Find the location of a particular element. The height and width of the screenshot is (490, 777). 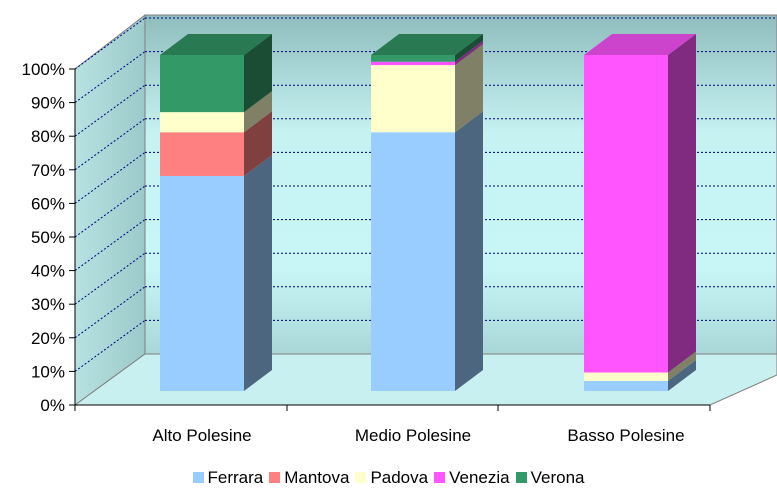

y-tick-label: 40% is located at coordinates (48, 271).